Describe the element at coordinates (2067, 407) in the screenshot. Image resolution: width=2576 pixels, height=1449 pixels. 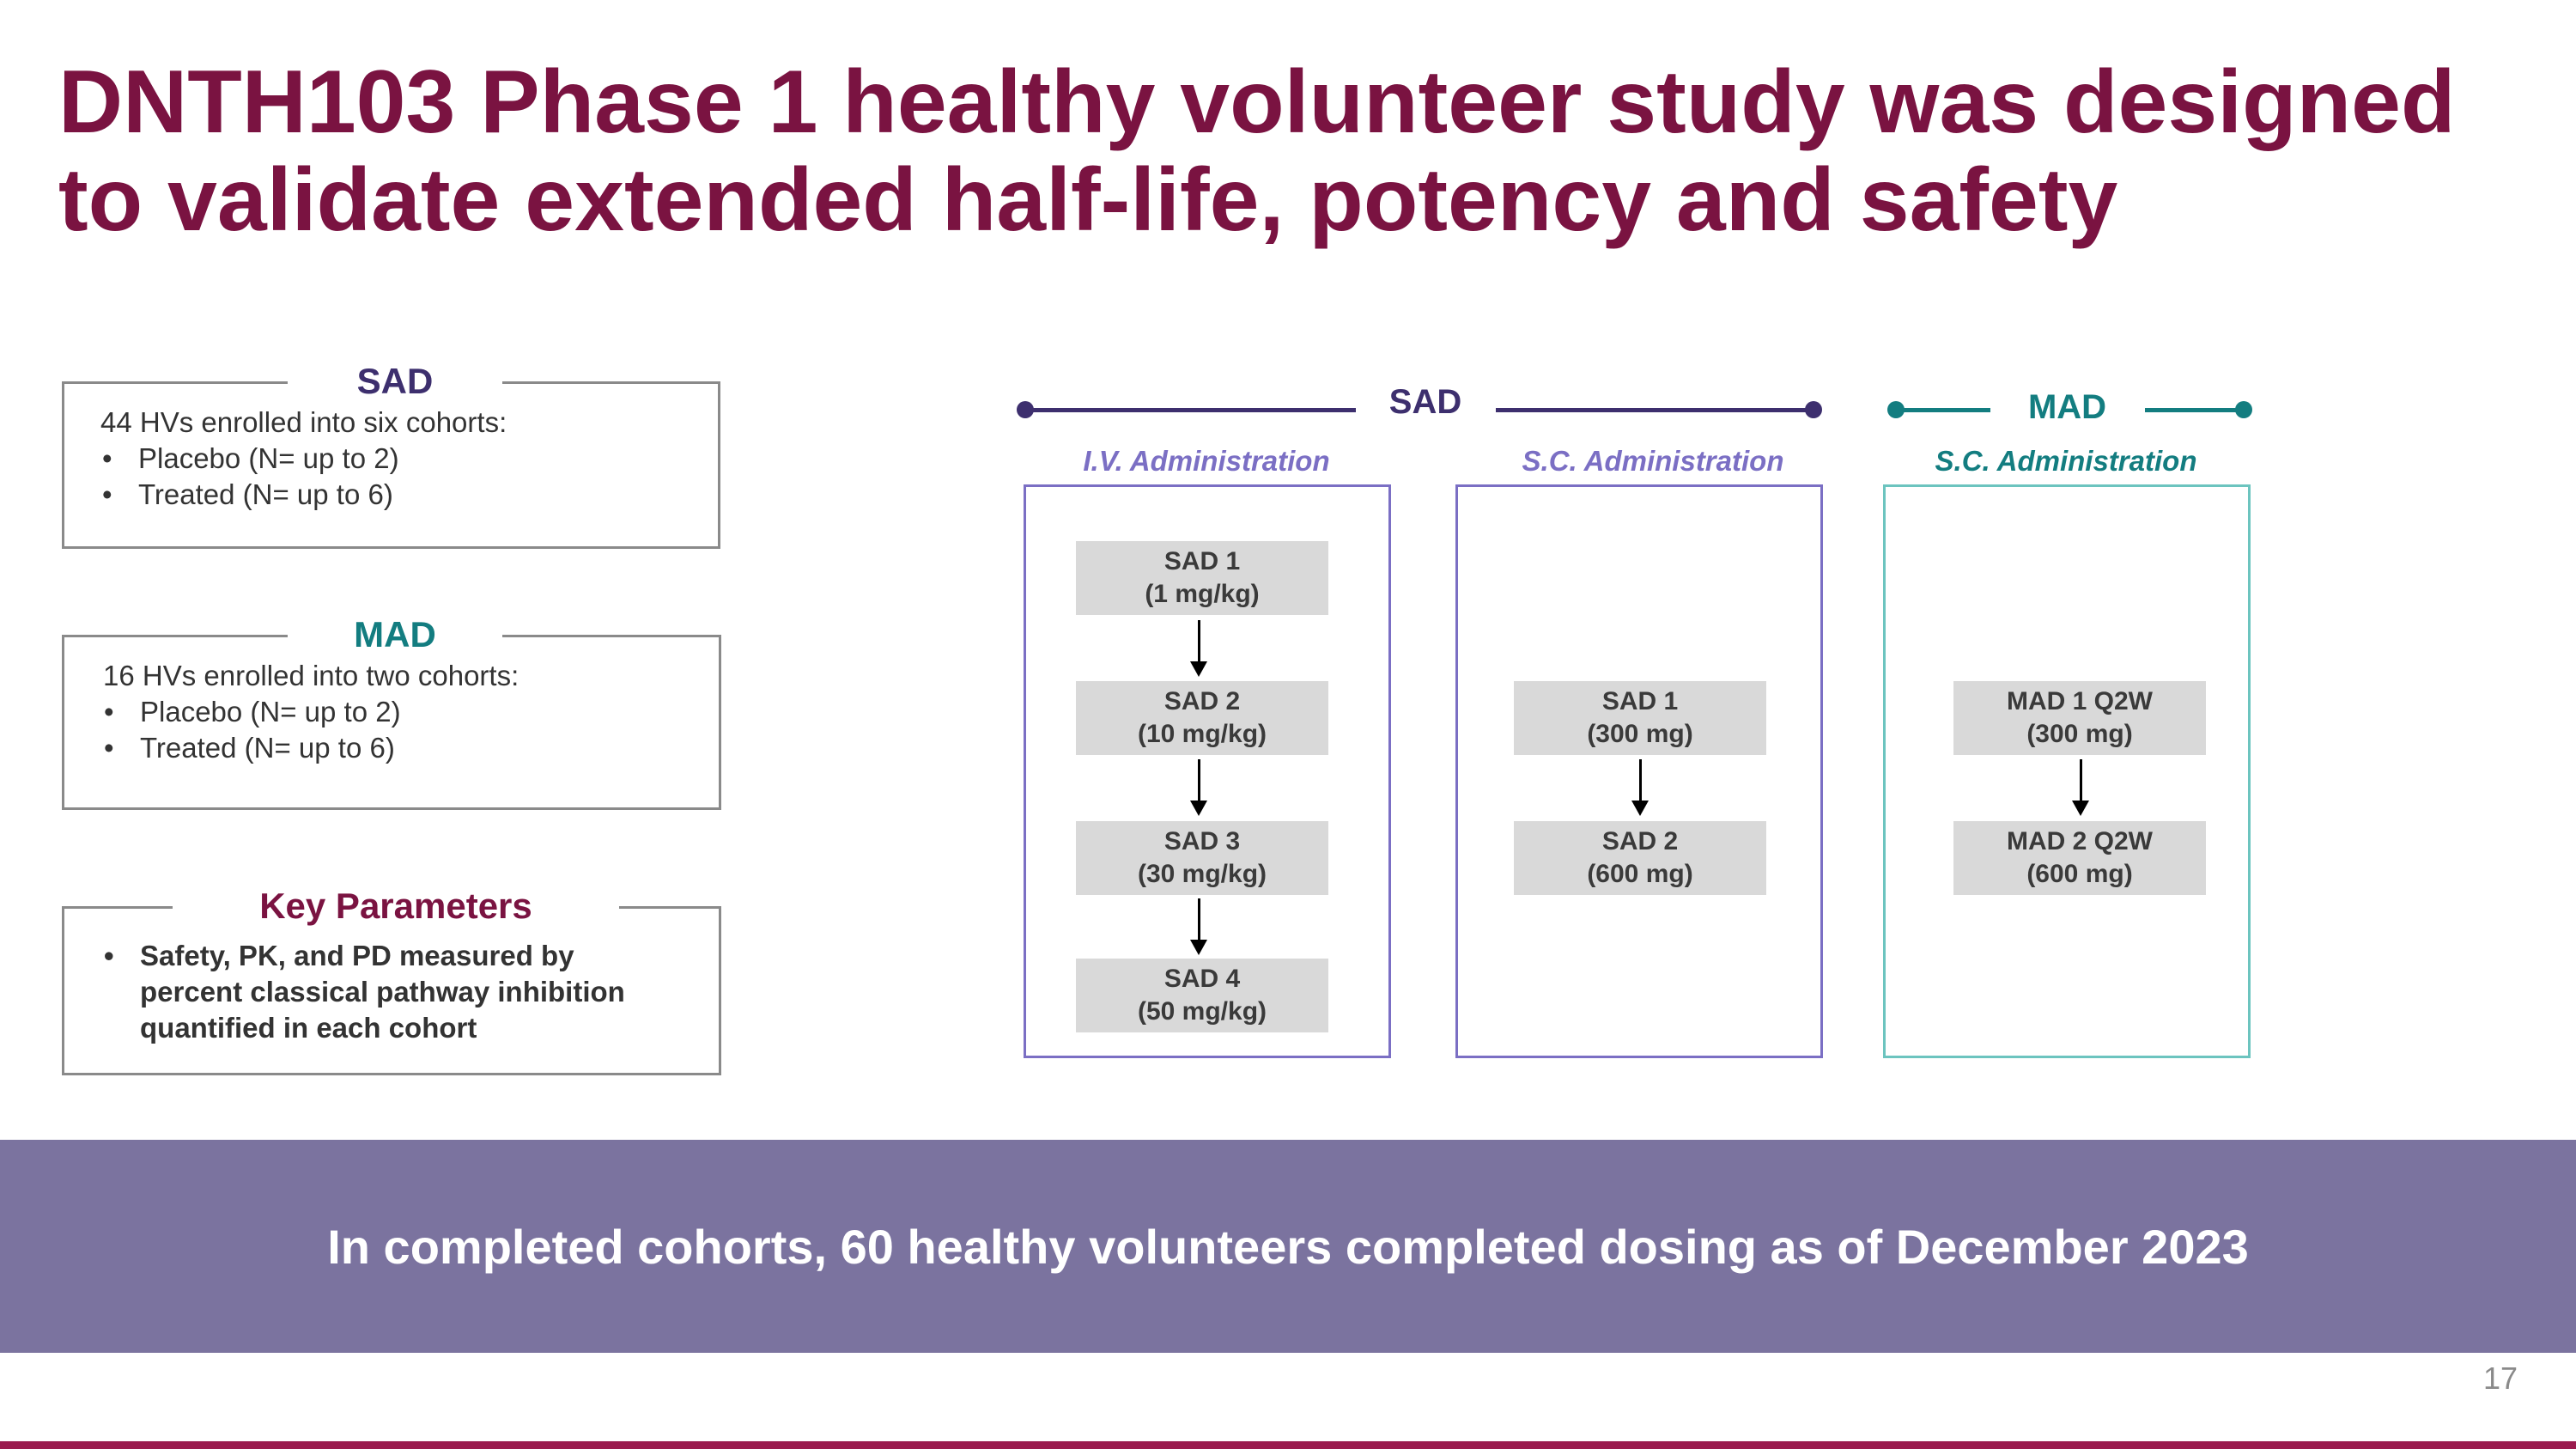
I see `mad-track-label: MAD` at that location.